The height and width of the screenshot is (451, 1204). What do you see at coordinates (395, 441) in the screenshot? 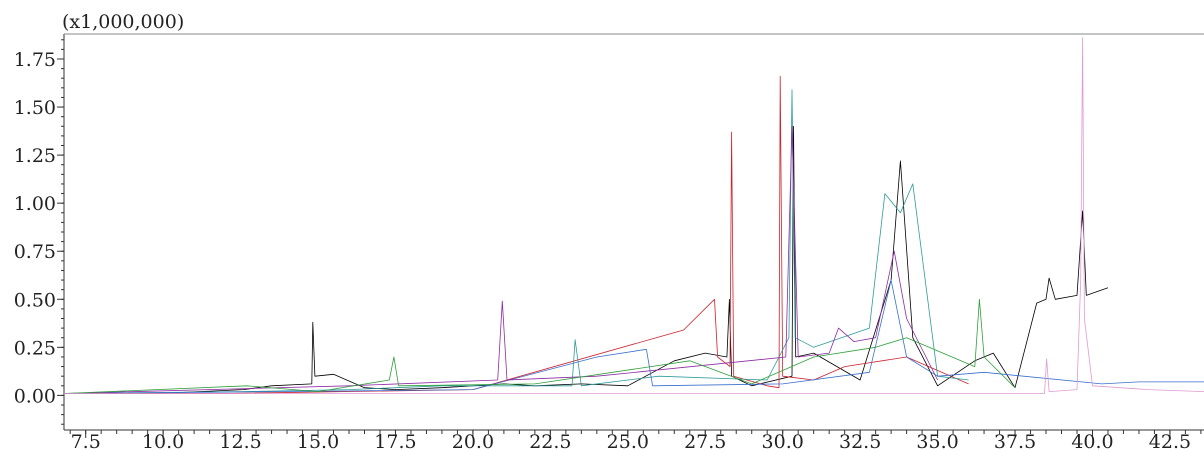
I see `x-tick-label: 17.5` at bounding box center [395, 441].